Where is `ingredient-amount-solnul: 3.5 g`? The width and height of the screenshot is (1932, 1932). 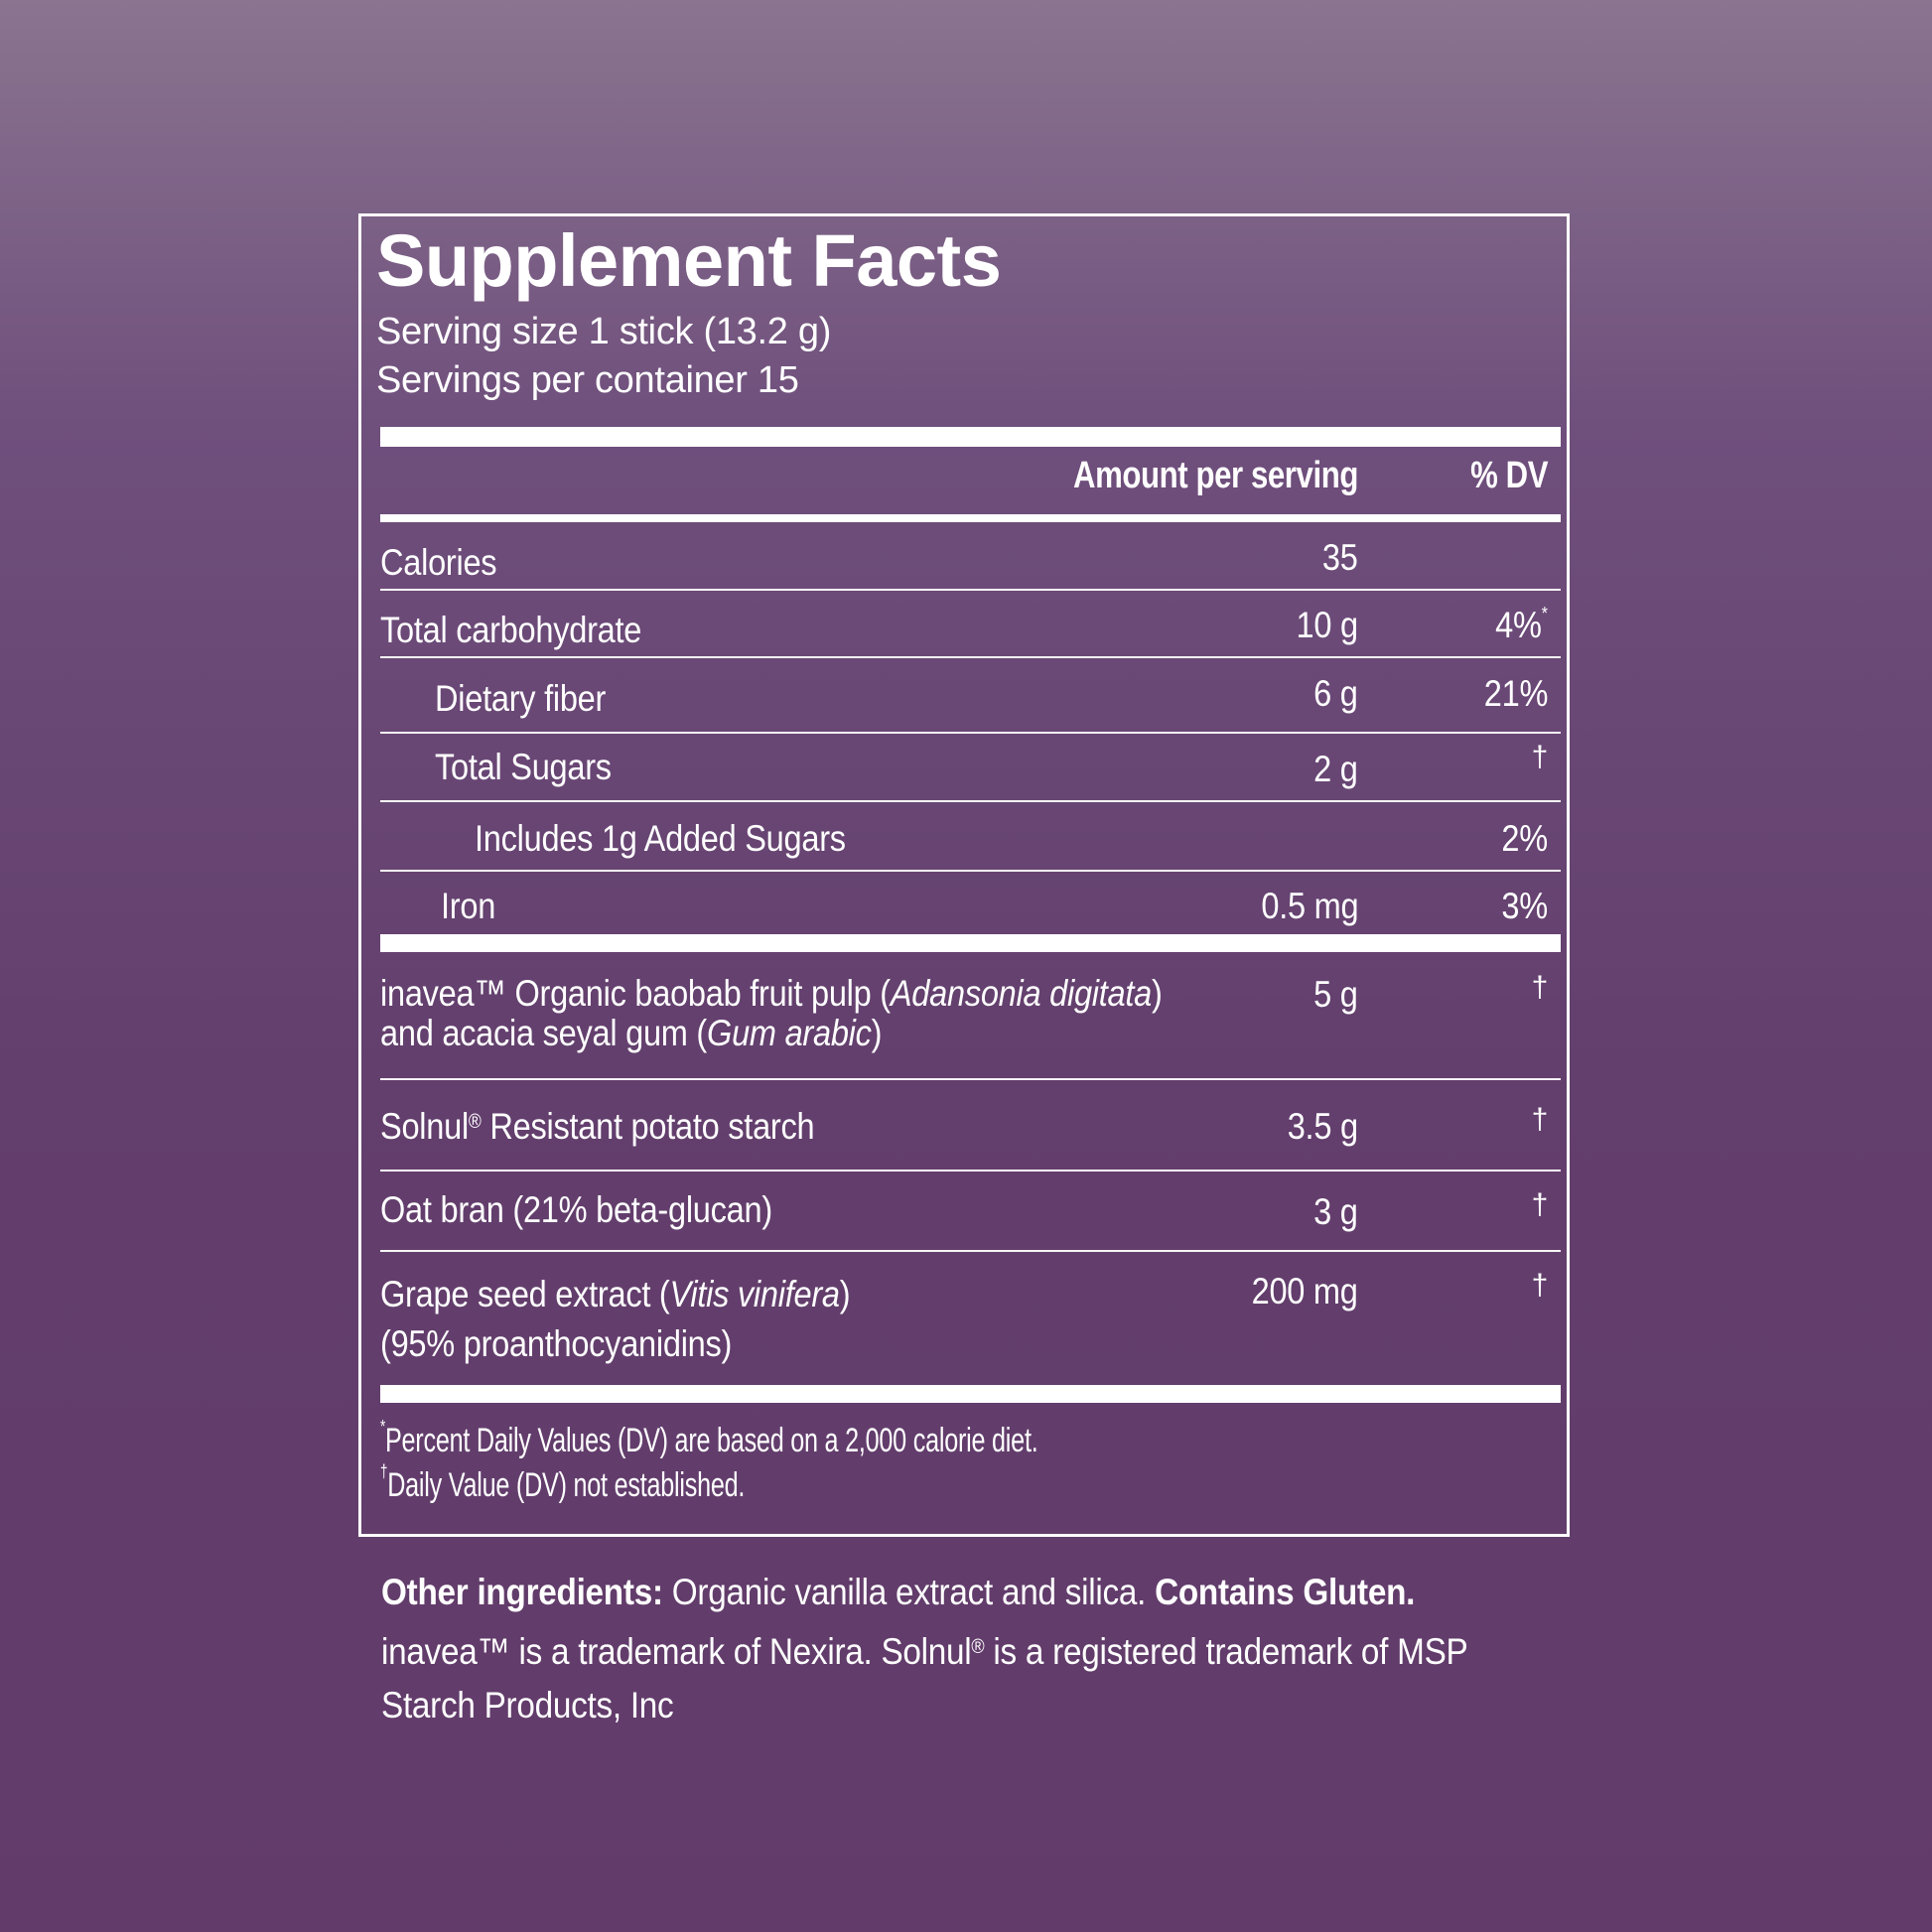
ingredient-amount-solnul: 3.5 g is located at coordinates (1323, 1127).